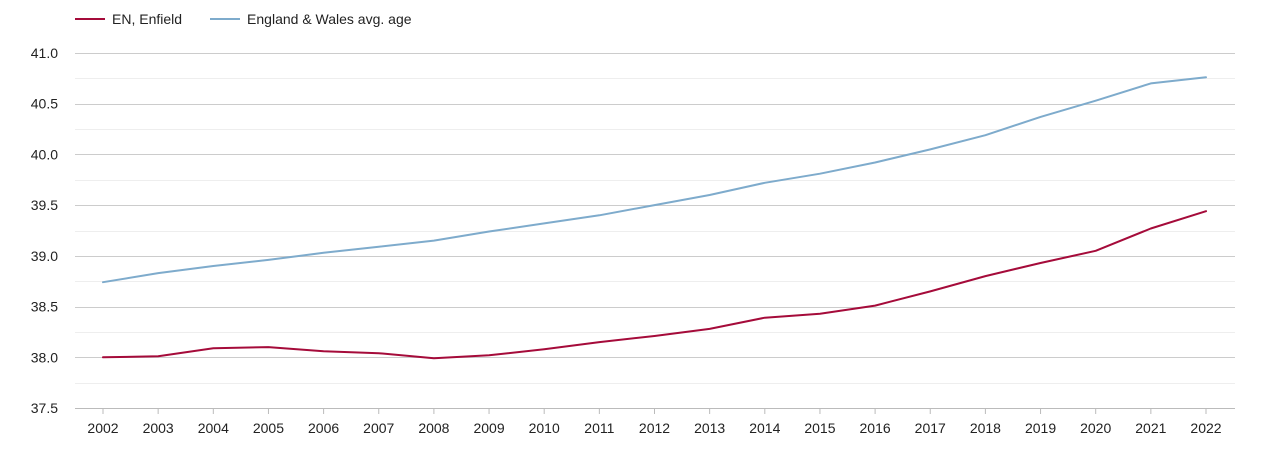 Image resolution: width=1270 pixels, height=450 pixels. I want to click on x-tick-label: 2004, so click(213, 428).